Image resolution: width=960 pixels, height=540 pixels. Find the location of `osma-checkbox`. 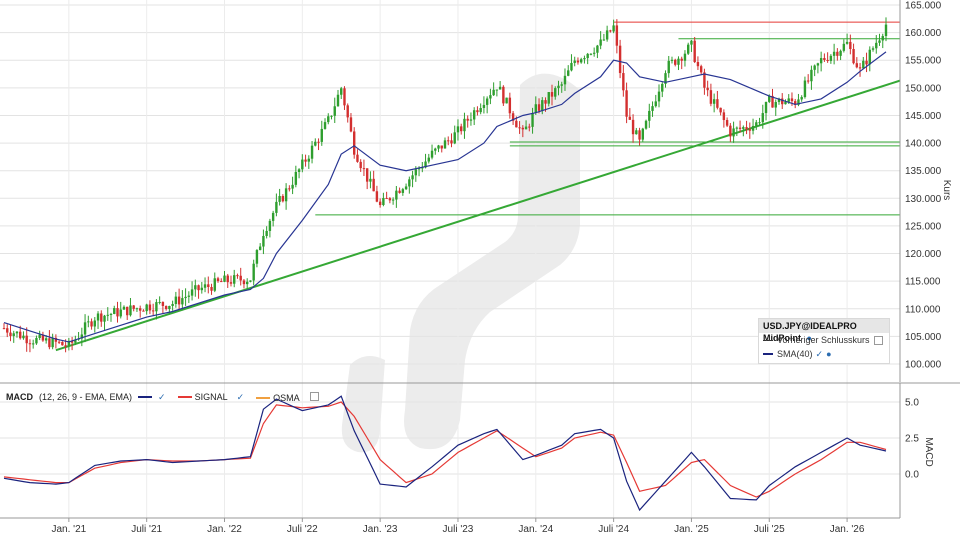

osma-checkbox is located at coordinates (314, 396).